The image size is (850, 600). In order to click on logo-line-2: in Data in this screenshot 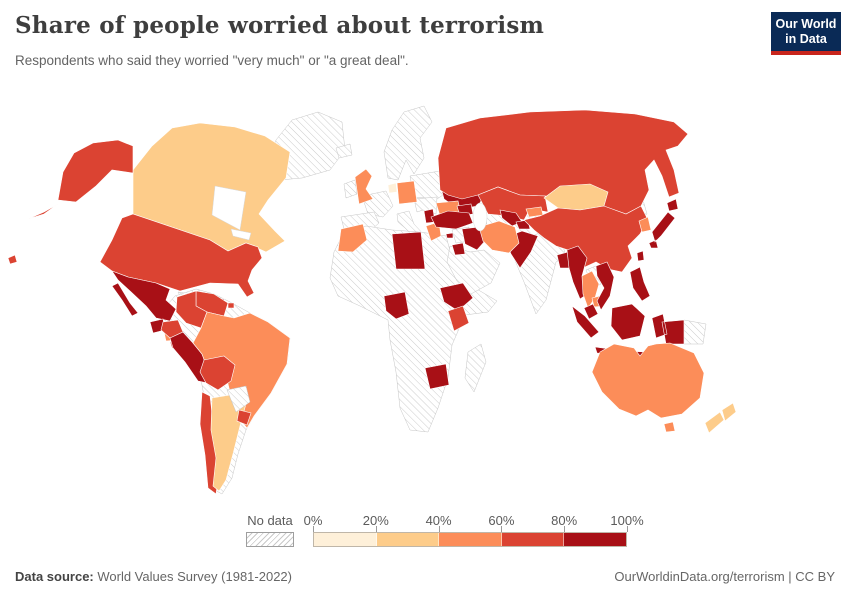, I will do `click(806, 38)`.